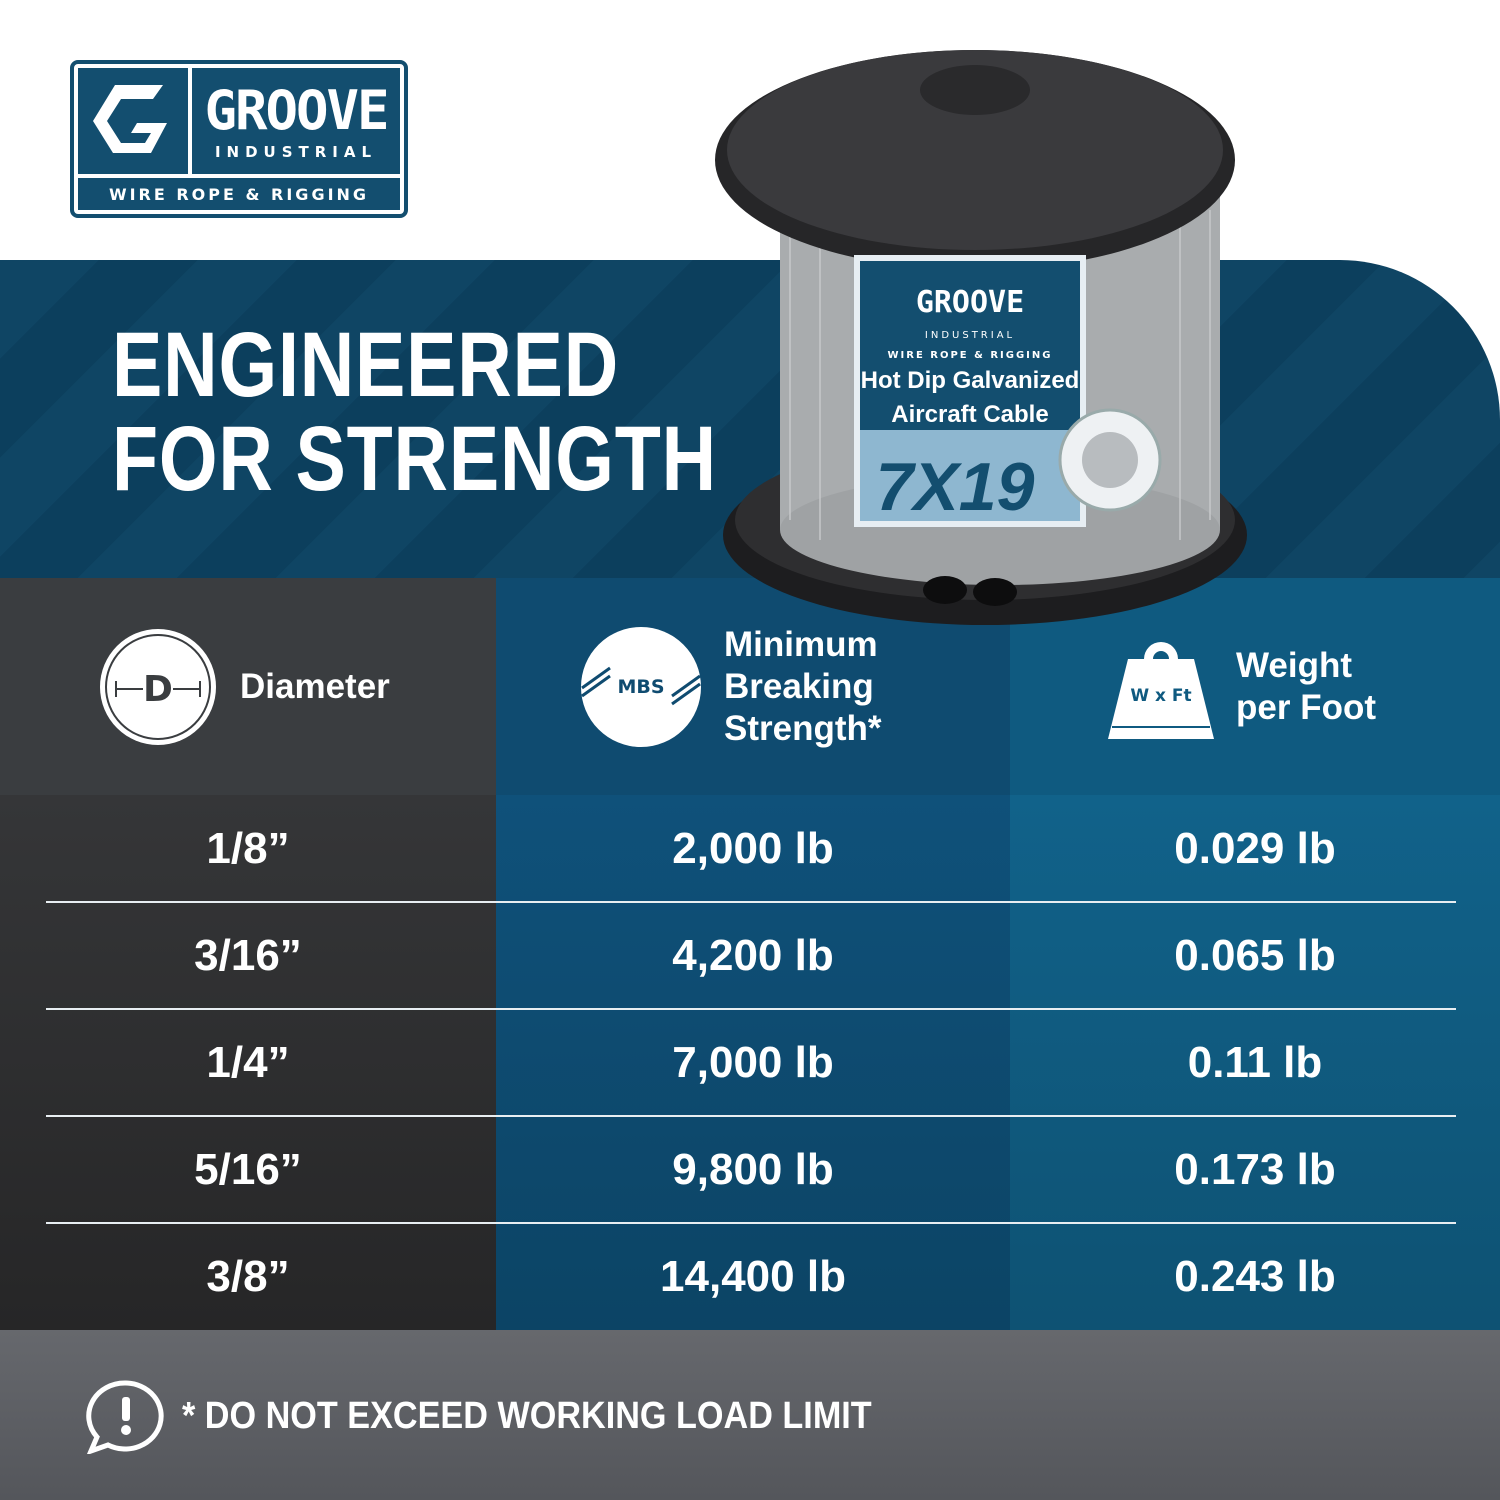  Describe the element at coordinates (248, 1169) in the screenshot. I see `cell-diameter: 5/16”` at that location.